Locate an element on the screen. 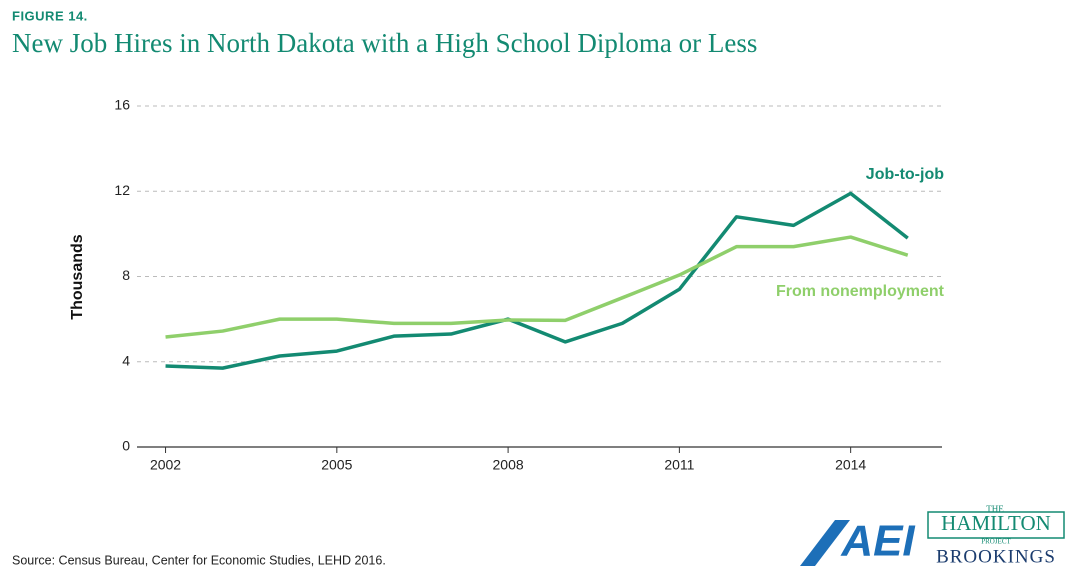  logo-text: HAMILTON is located at coordinates (996, 523).